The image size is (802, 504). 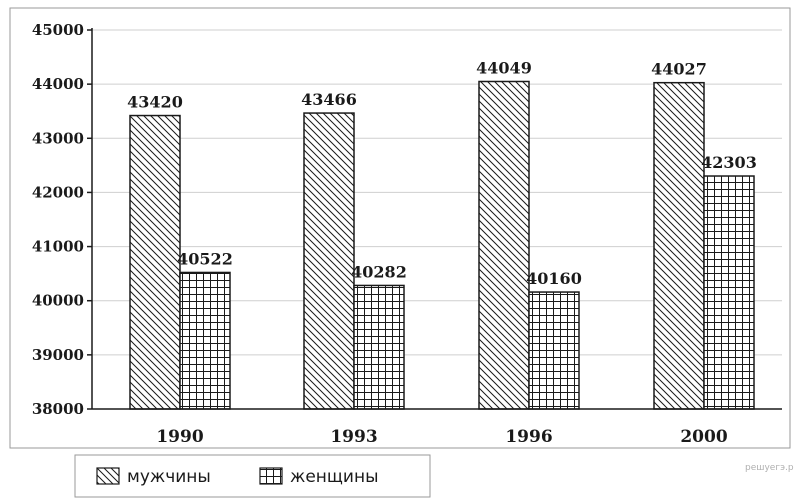 What do you see at coordinates (271, 476) in the screenshot?
I see `legend-swatch-women` at bounding box center [271, 476].